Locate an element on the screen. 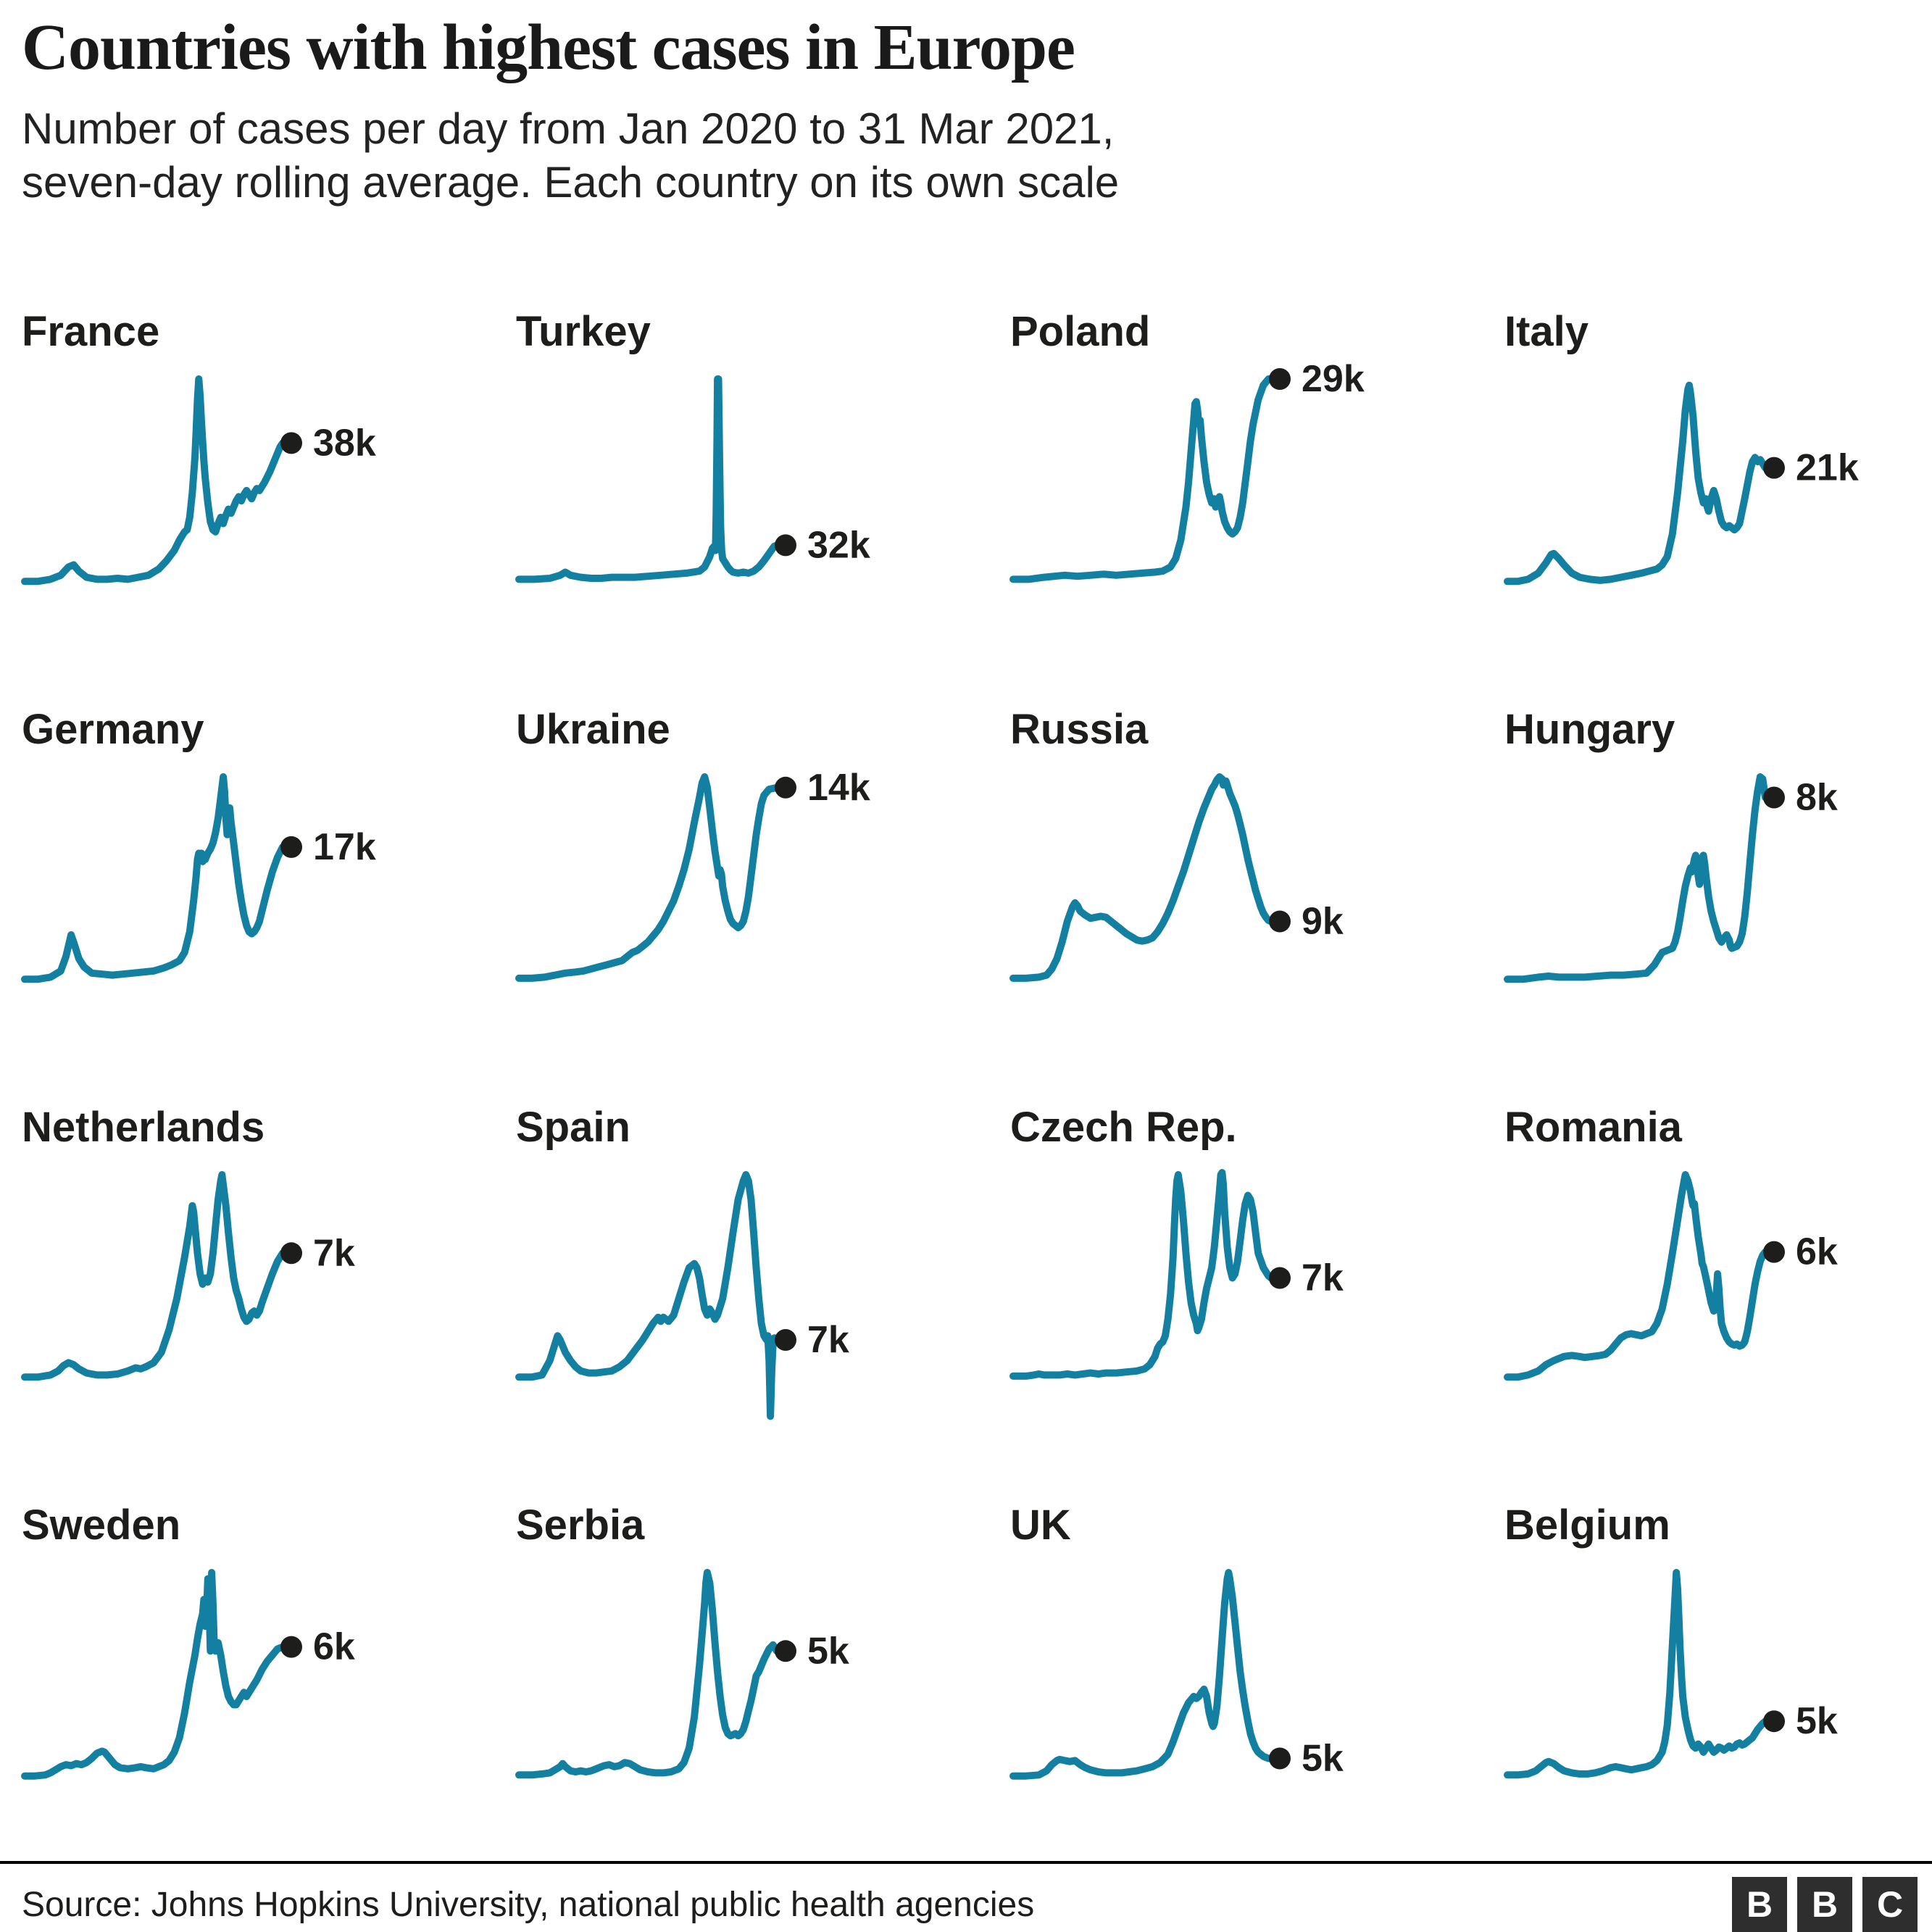 This screenshot has height=1932, width=1932. country-label: Netherlands is located at coordinates (144, 1128).